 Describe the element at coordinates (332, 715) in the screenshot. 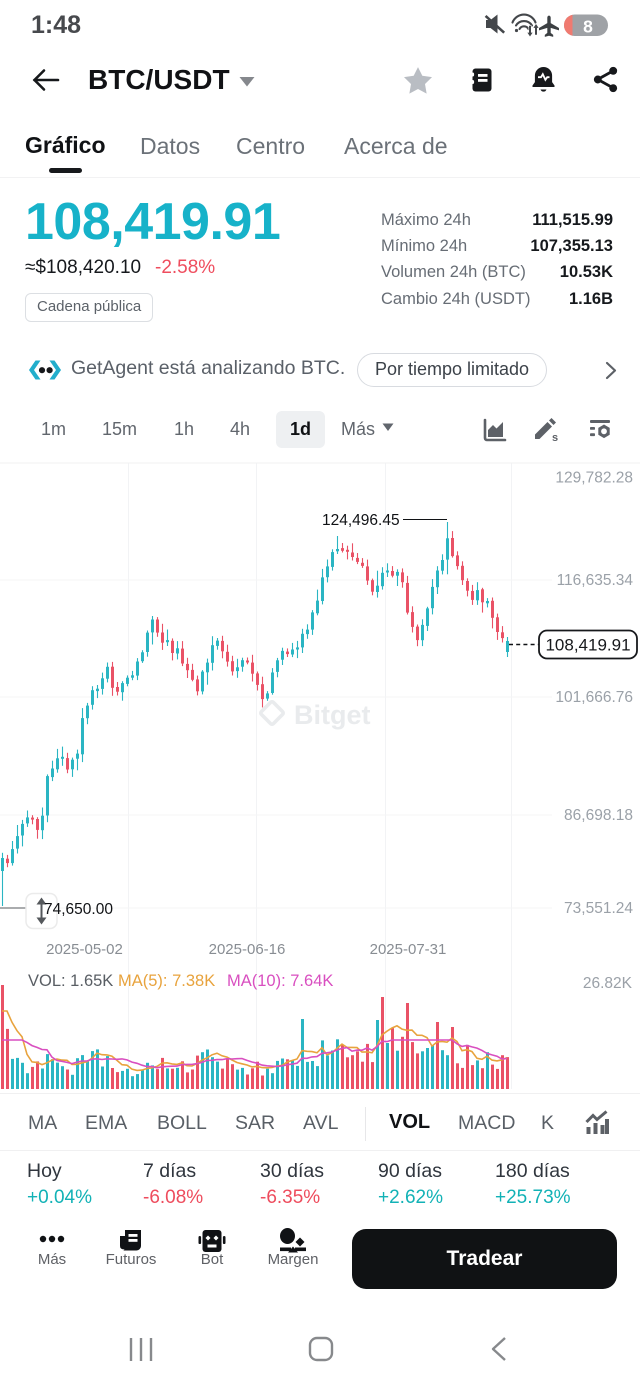

I see `svg-text: Bitget` at that location.